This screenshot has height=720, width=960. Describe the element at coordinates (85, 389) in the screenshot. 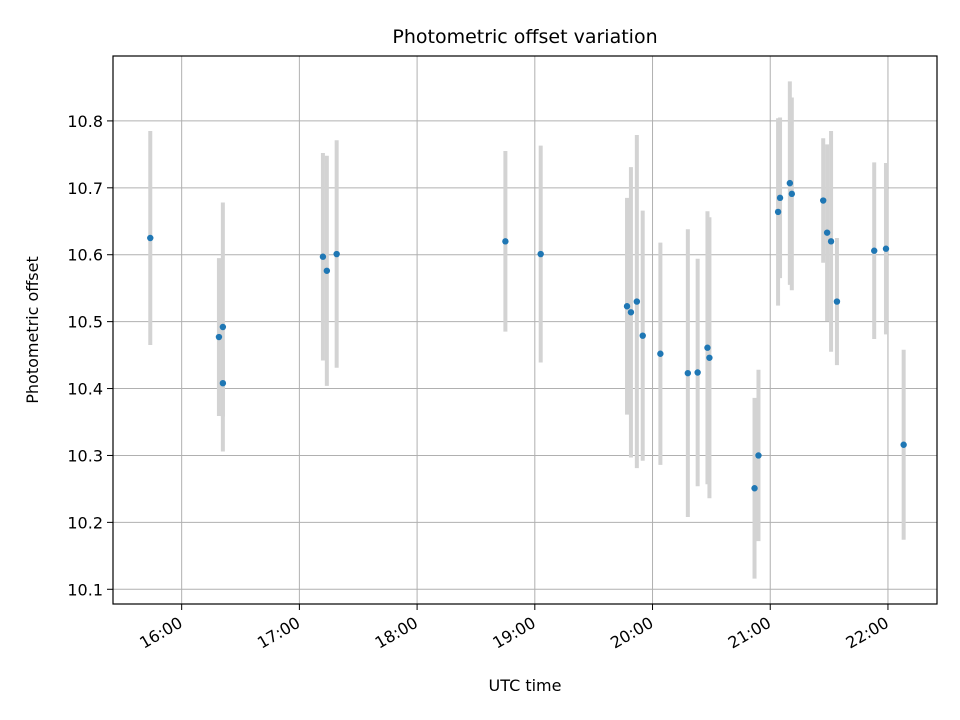

I see `y-tick-label: 10.4` at that location.